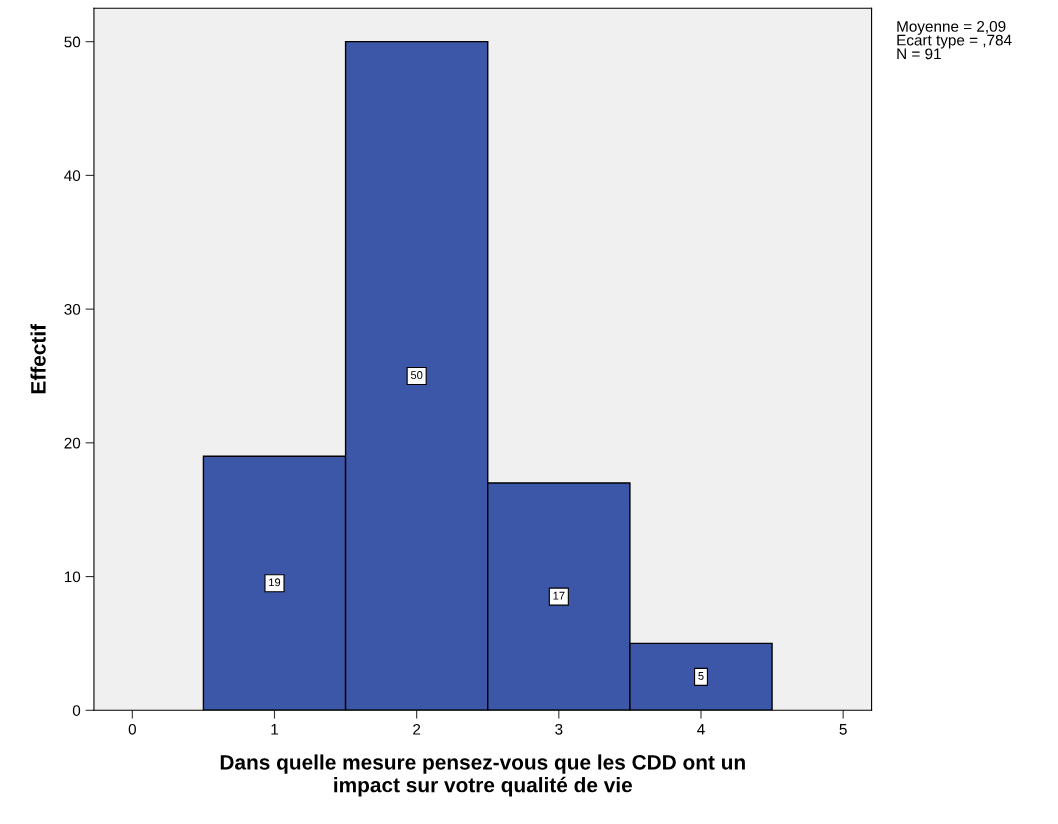 Image resolution: width=1058 pixels, height=824 pixels. What do you see at coordinates (76, 710) in the screenshot?
I see `y-tick-label: 0` at bounding box center [76, 710].